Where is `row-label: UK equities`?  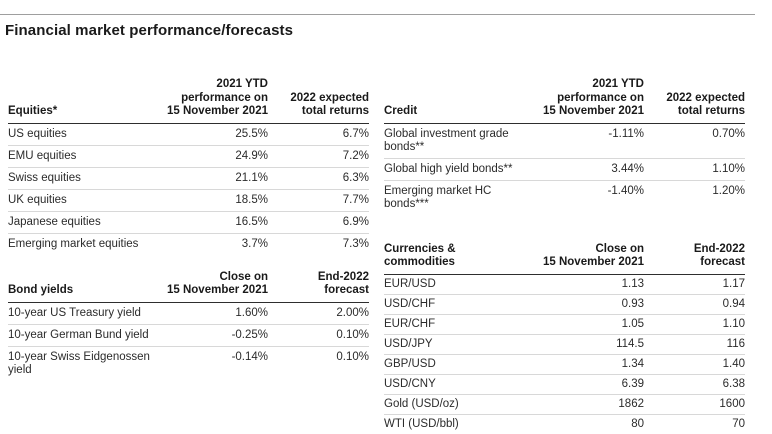 row-label: UK equities is located at coordinates (37, 199).